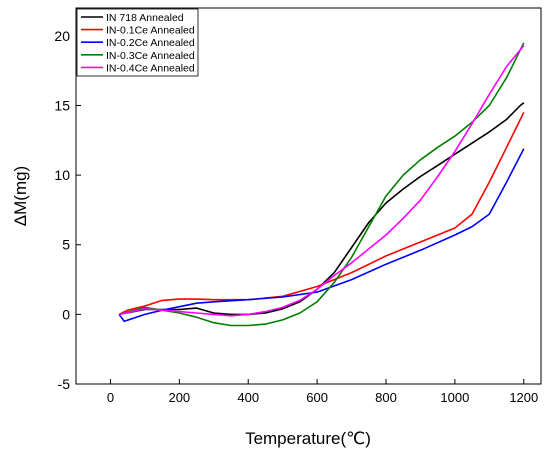  Describe the element at coordinates (150, 31) in the screenshot. I see `legend-label-1: IN-0.1Ce Annealed` at that location.